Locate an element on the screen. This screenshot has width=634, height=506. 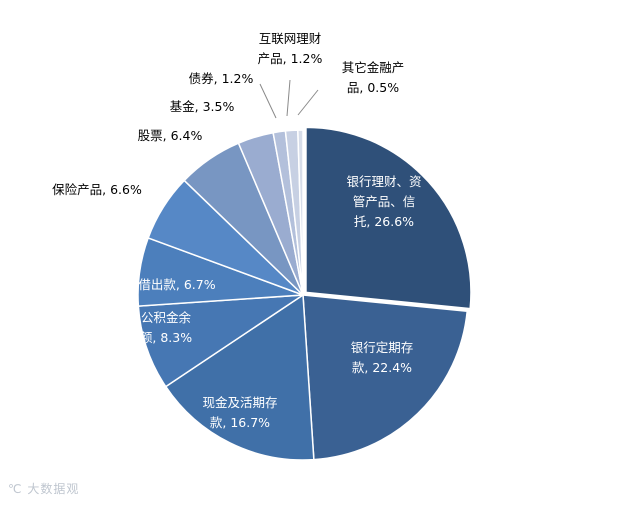
slice-label-1: 银行定期存款, 22.4% is located at coordinates (382, 357).